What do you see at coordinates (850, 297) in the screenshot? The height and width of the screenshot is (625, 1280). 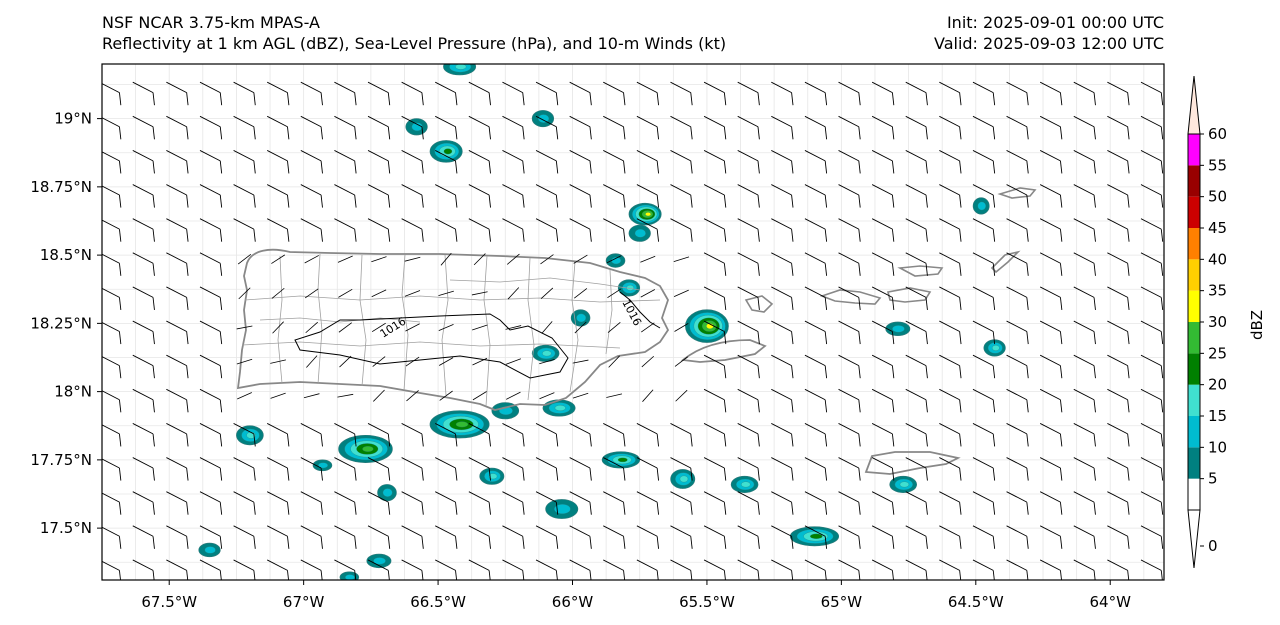 I see `st-thomas-coastline` at bounding box center [850, 297].